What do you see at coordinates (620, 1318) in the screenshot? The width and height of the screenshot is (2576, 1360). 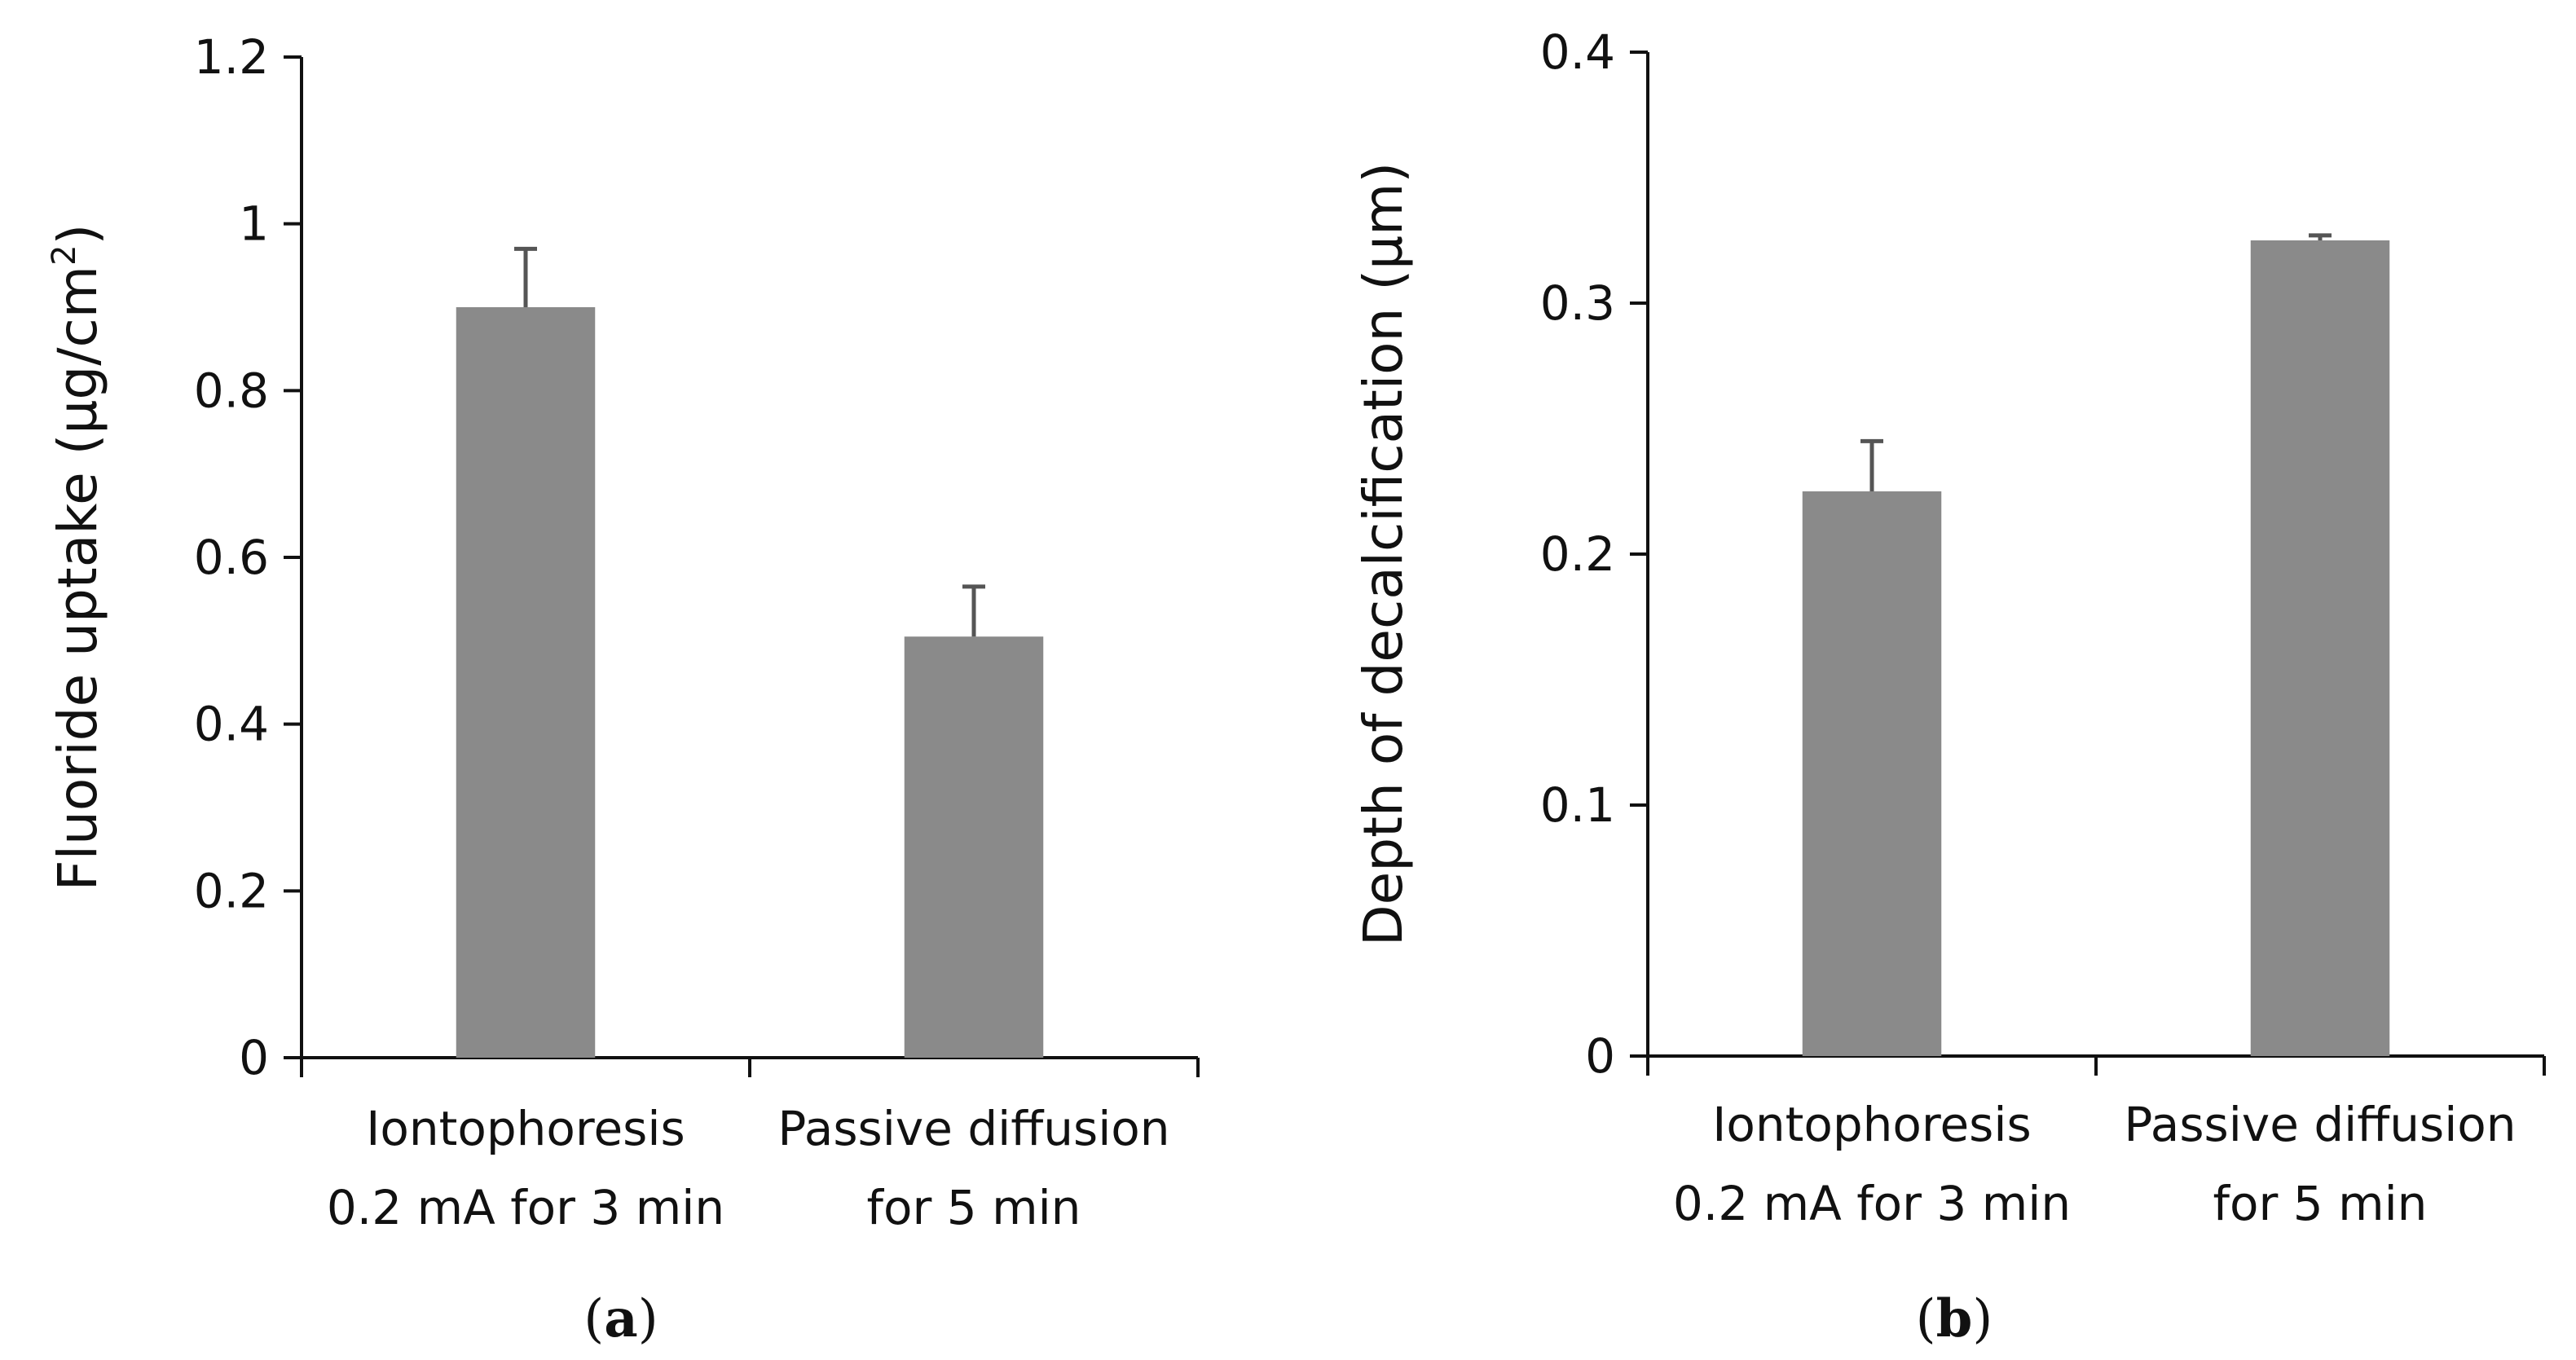 I see `panel-label: (a)` at bounding box center [620, 1318].